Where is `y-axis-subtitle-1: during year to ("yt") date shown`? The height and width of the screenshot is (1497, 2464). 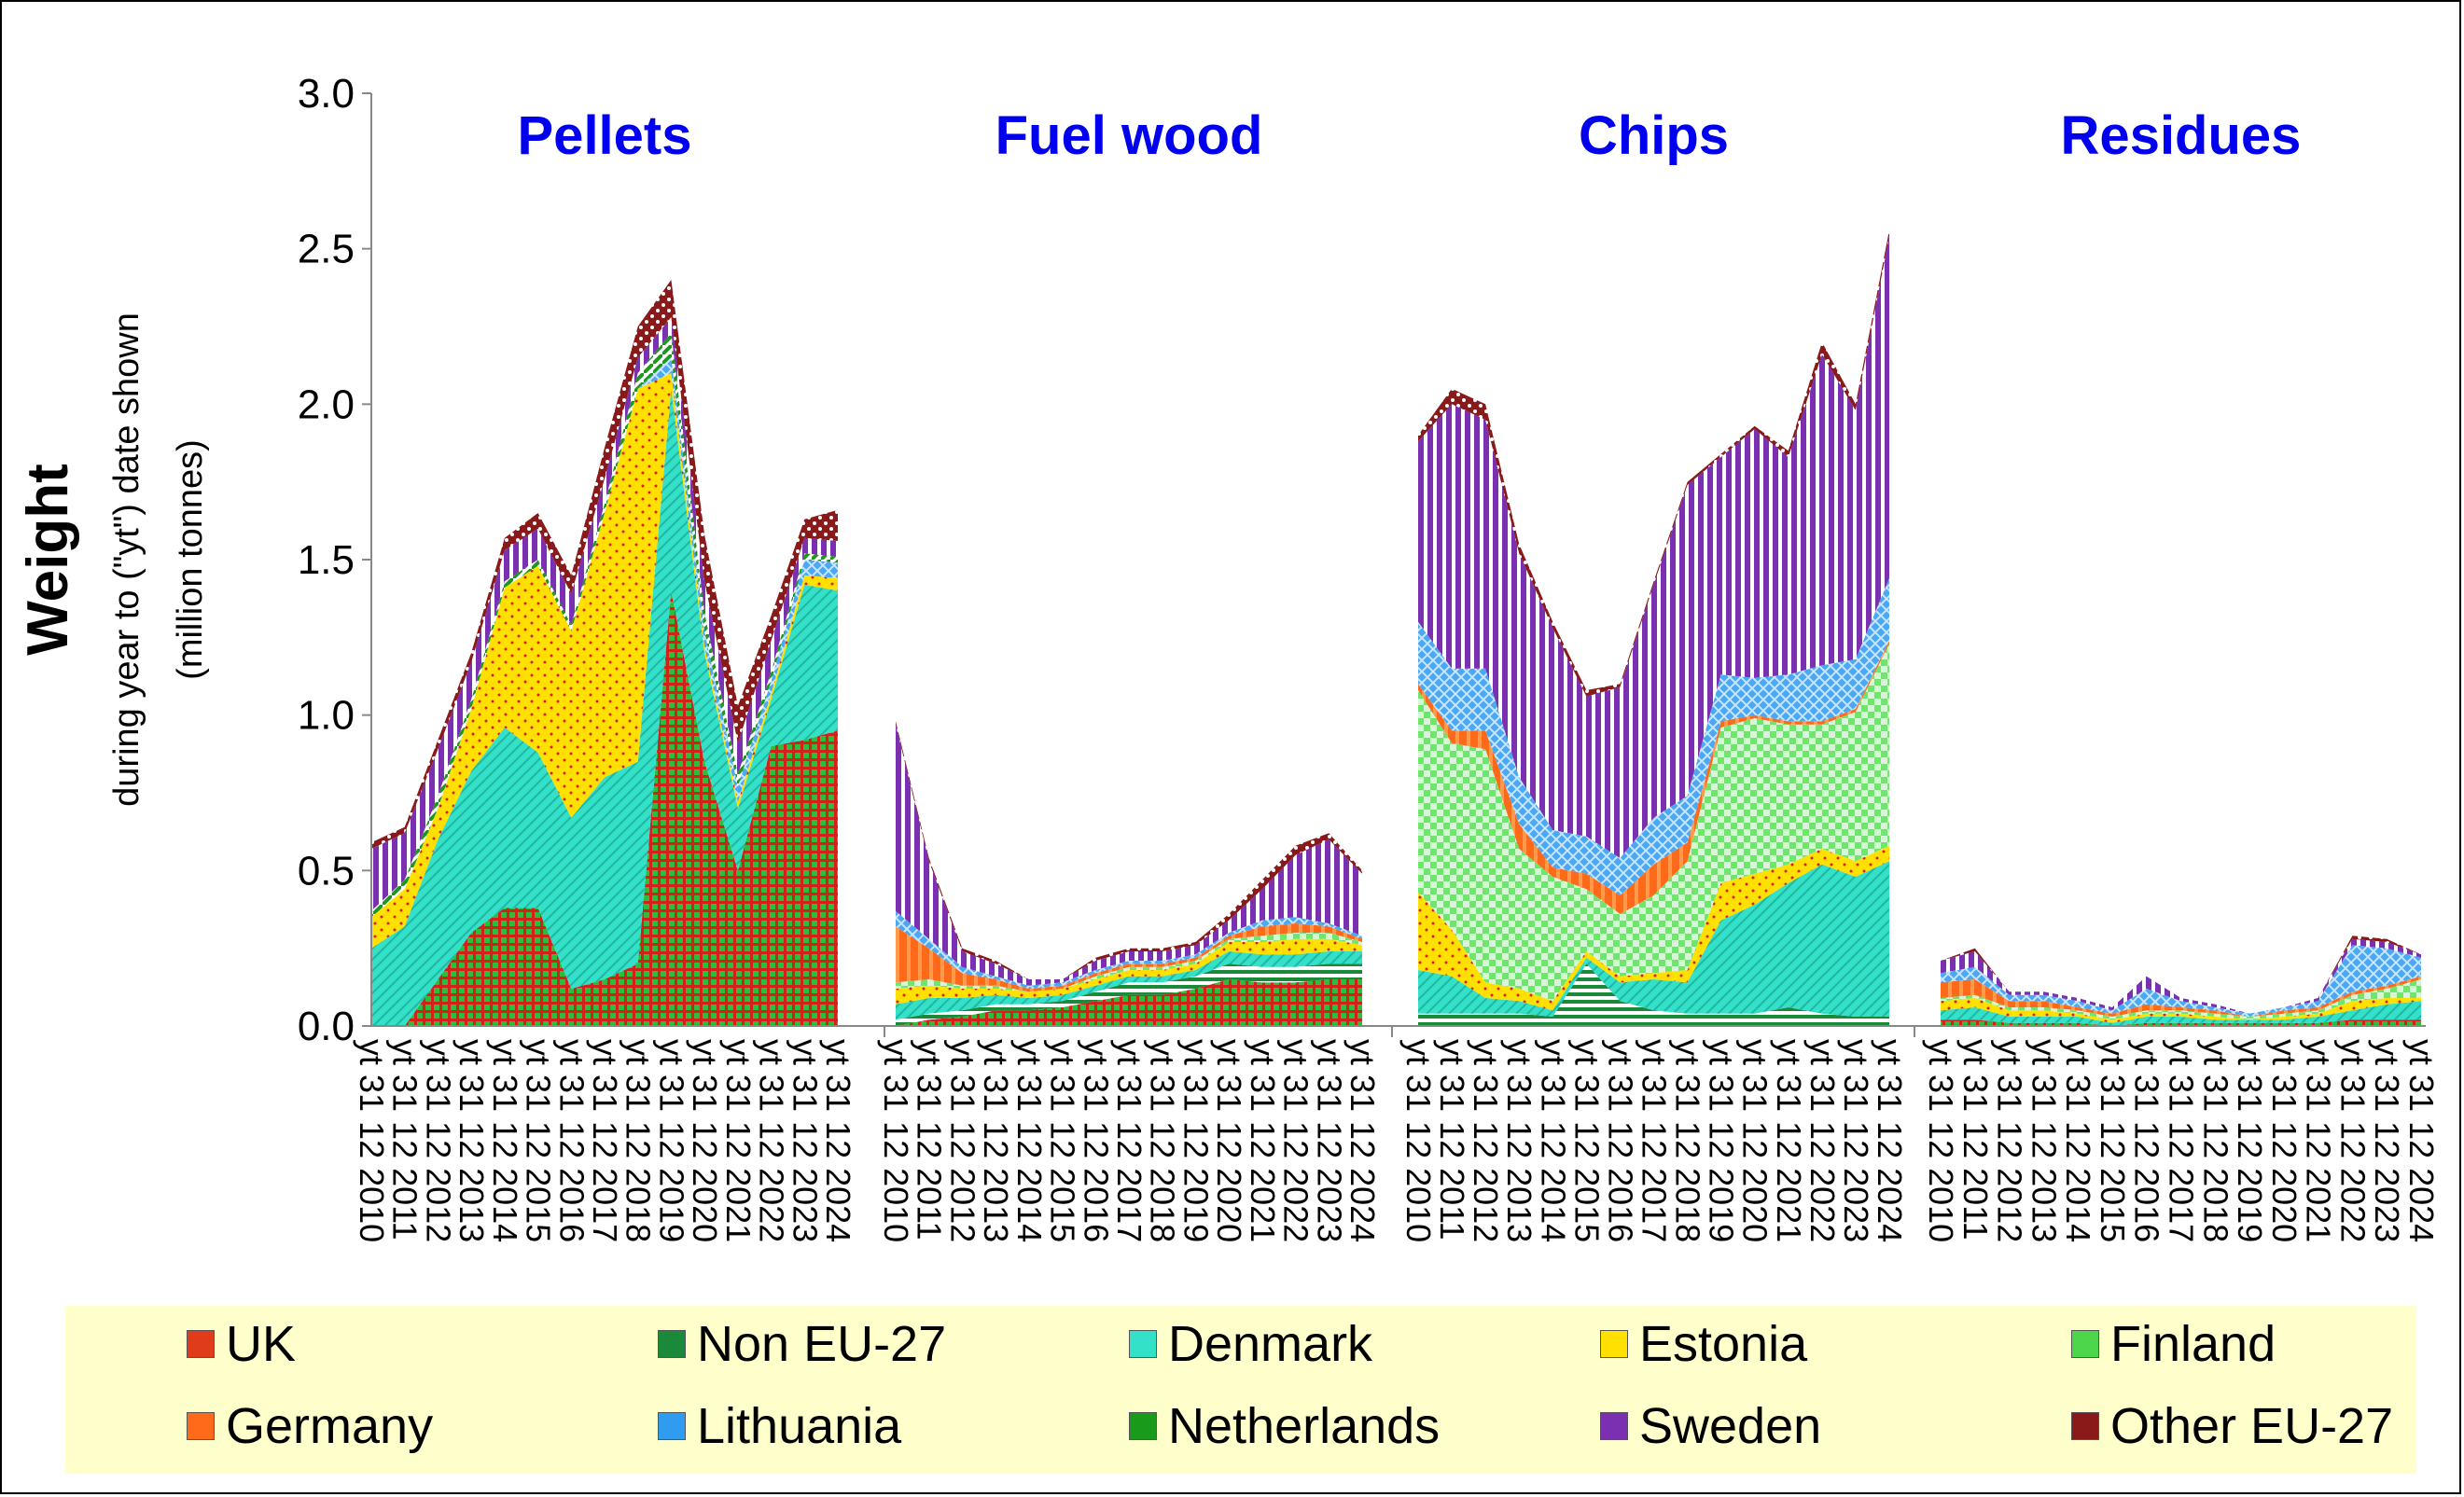
y-axis-subtitle-1: during year to ("yt") date shown is located at coordinates (126, 559).